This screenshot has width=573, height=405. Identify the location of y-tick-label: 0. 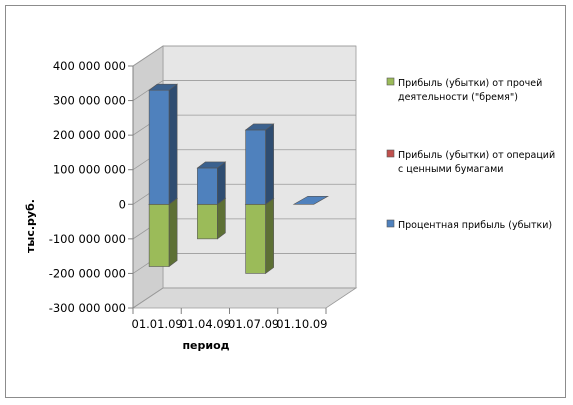
(122, 204).